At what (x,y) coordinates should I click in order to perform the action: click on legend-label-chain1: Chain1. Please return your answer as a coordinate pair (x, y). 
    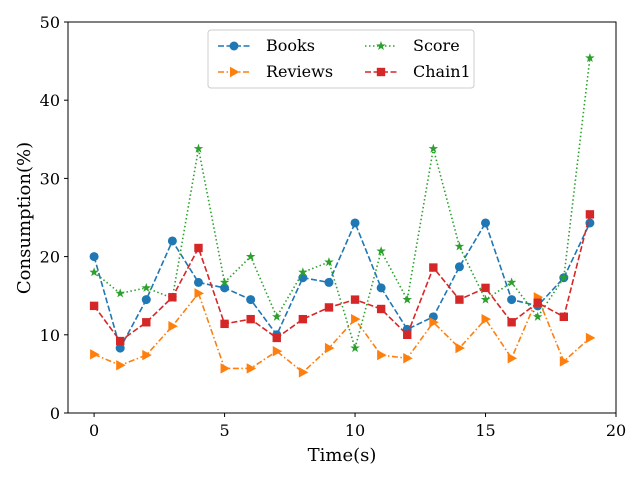
    Looking at the image, I should click on (442, 71).